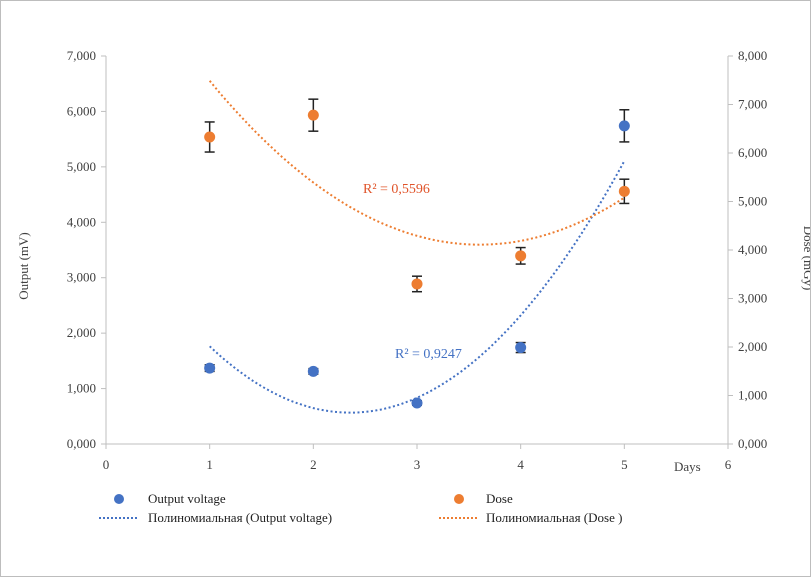 The height and width of the screenshot is (581, 811). Describe the element at coordinates (752, 298) in the screenshot. I see `y-right-tick-label: 3,000` at that location.